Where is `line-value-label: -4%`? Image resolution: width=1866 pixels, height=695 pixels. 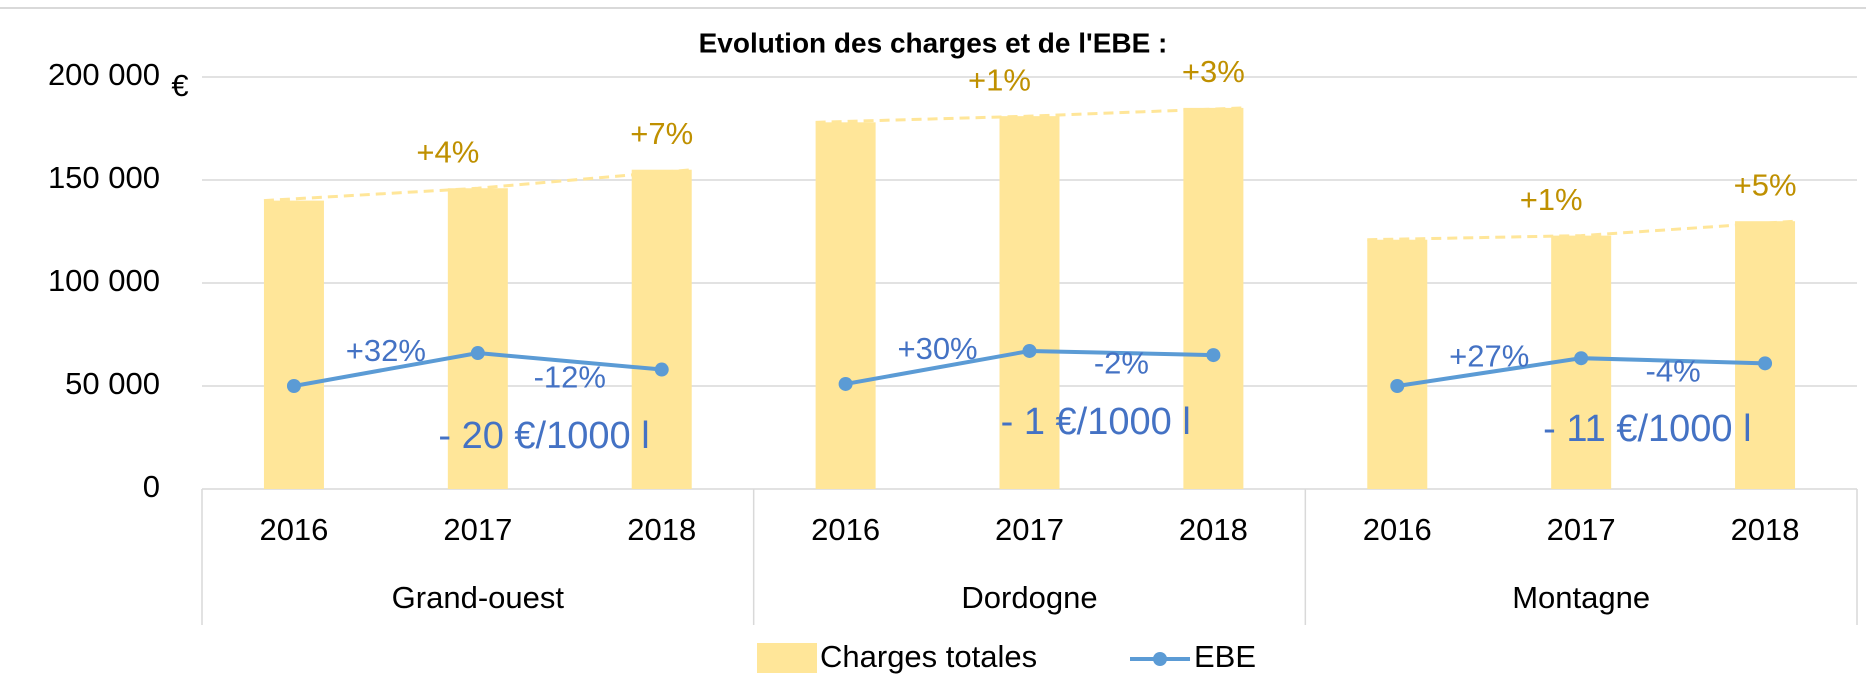
line-value-label: -4% is located at coordinates (1673, 371).